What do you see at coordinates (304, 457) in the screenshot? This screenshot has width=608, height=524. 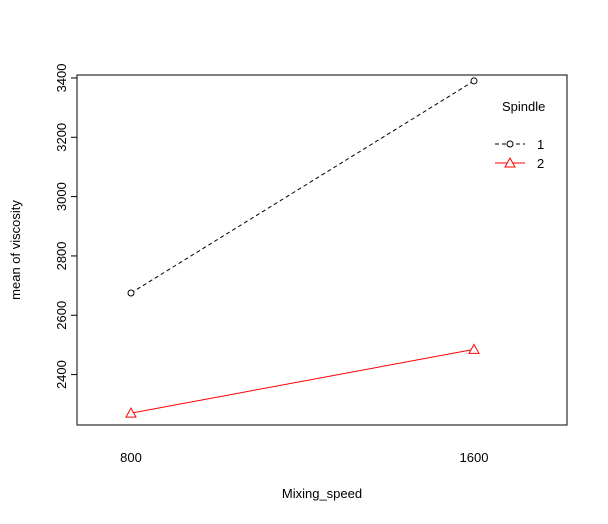 I see `x-axis: 800 1600` at bounding box center [304, 457].